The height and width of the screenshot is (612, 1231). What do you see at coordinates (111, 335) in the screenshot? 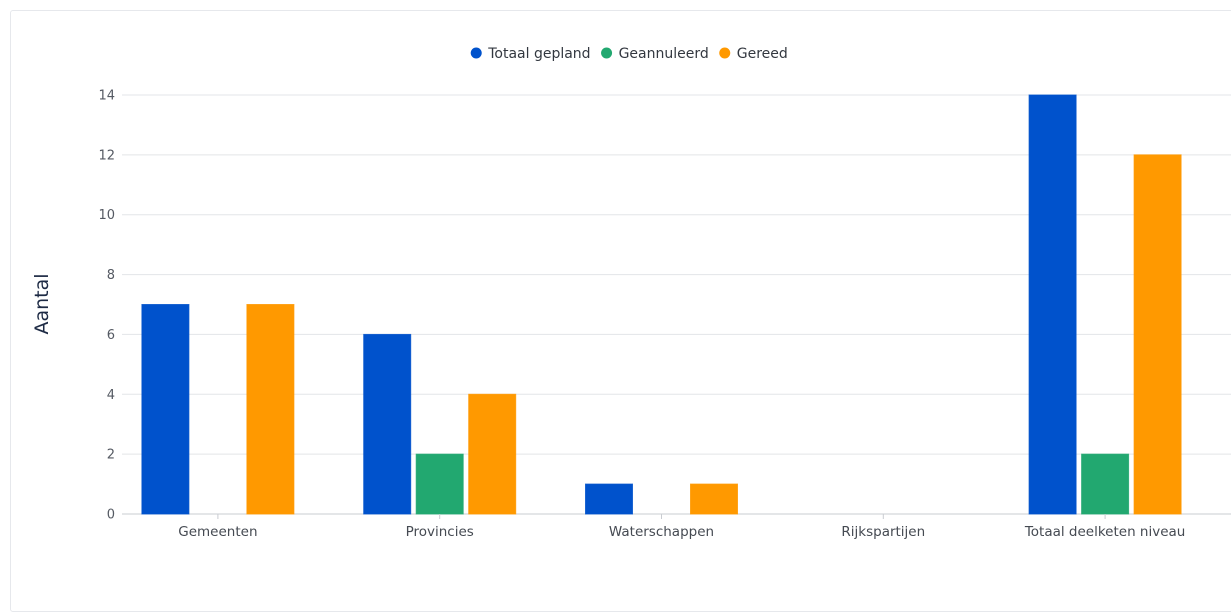
I see `y-tick-label: 6` at bounding box center [111, 335].